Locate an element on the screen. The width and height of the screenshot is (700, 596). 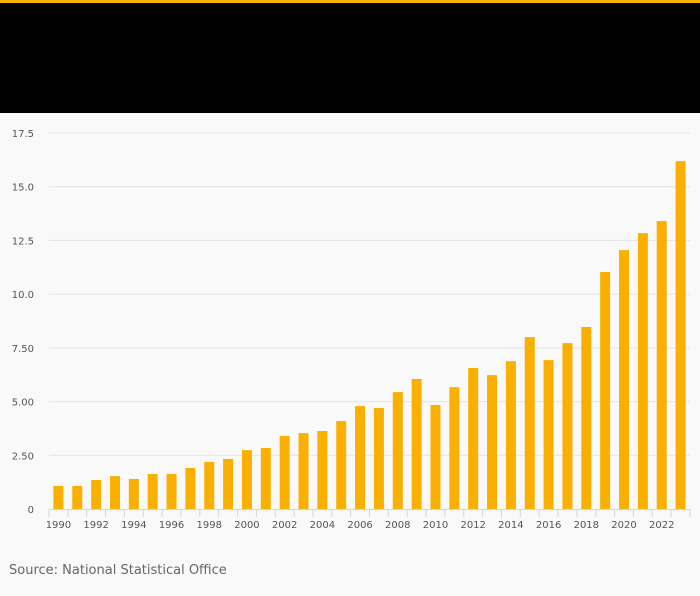
bar-2009 is located at coordinates (416, 444).